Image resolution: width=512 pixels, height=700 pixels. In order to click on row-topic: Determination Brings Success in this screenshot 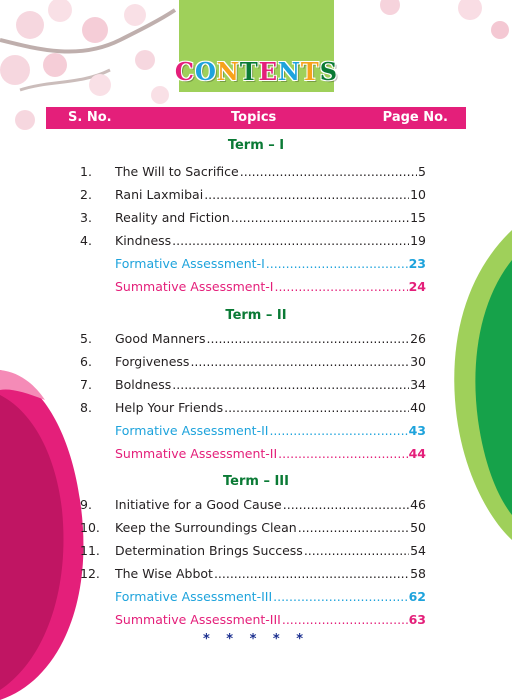, I will do `click(209, 550)`.